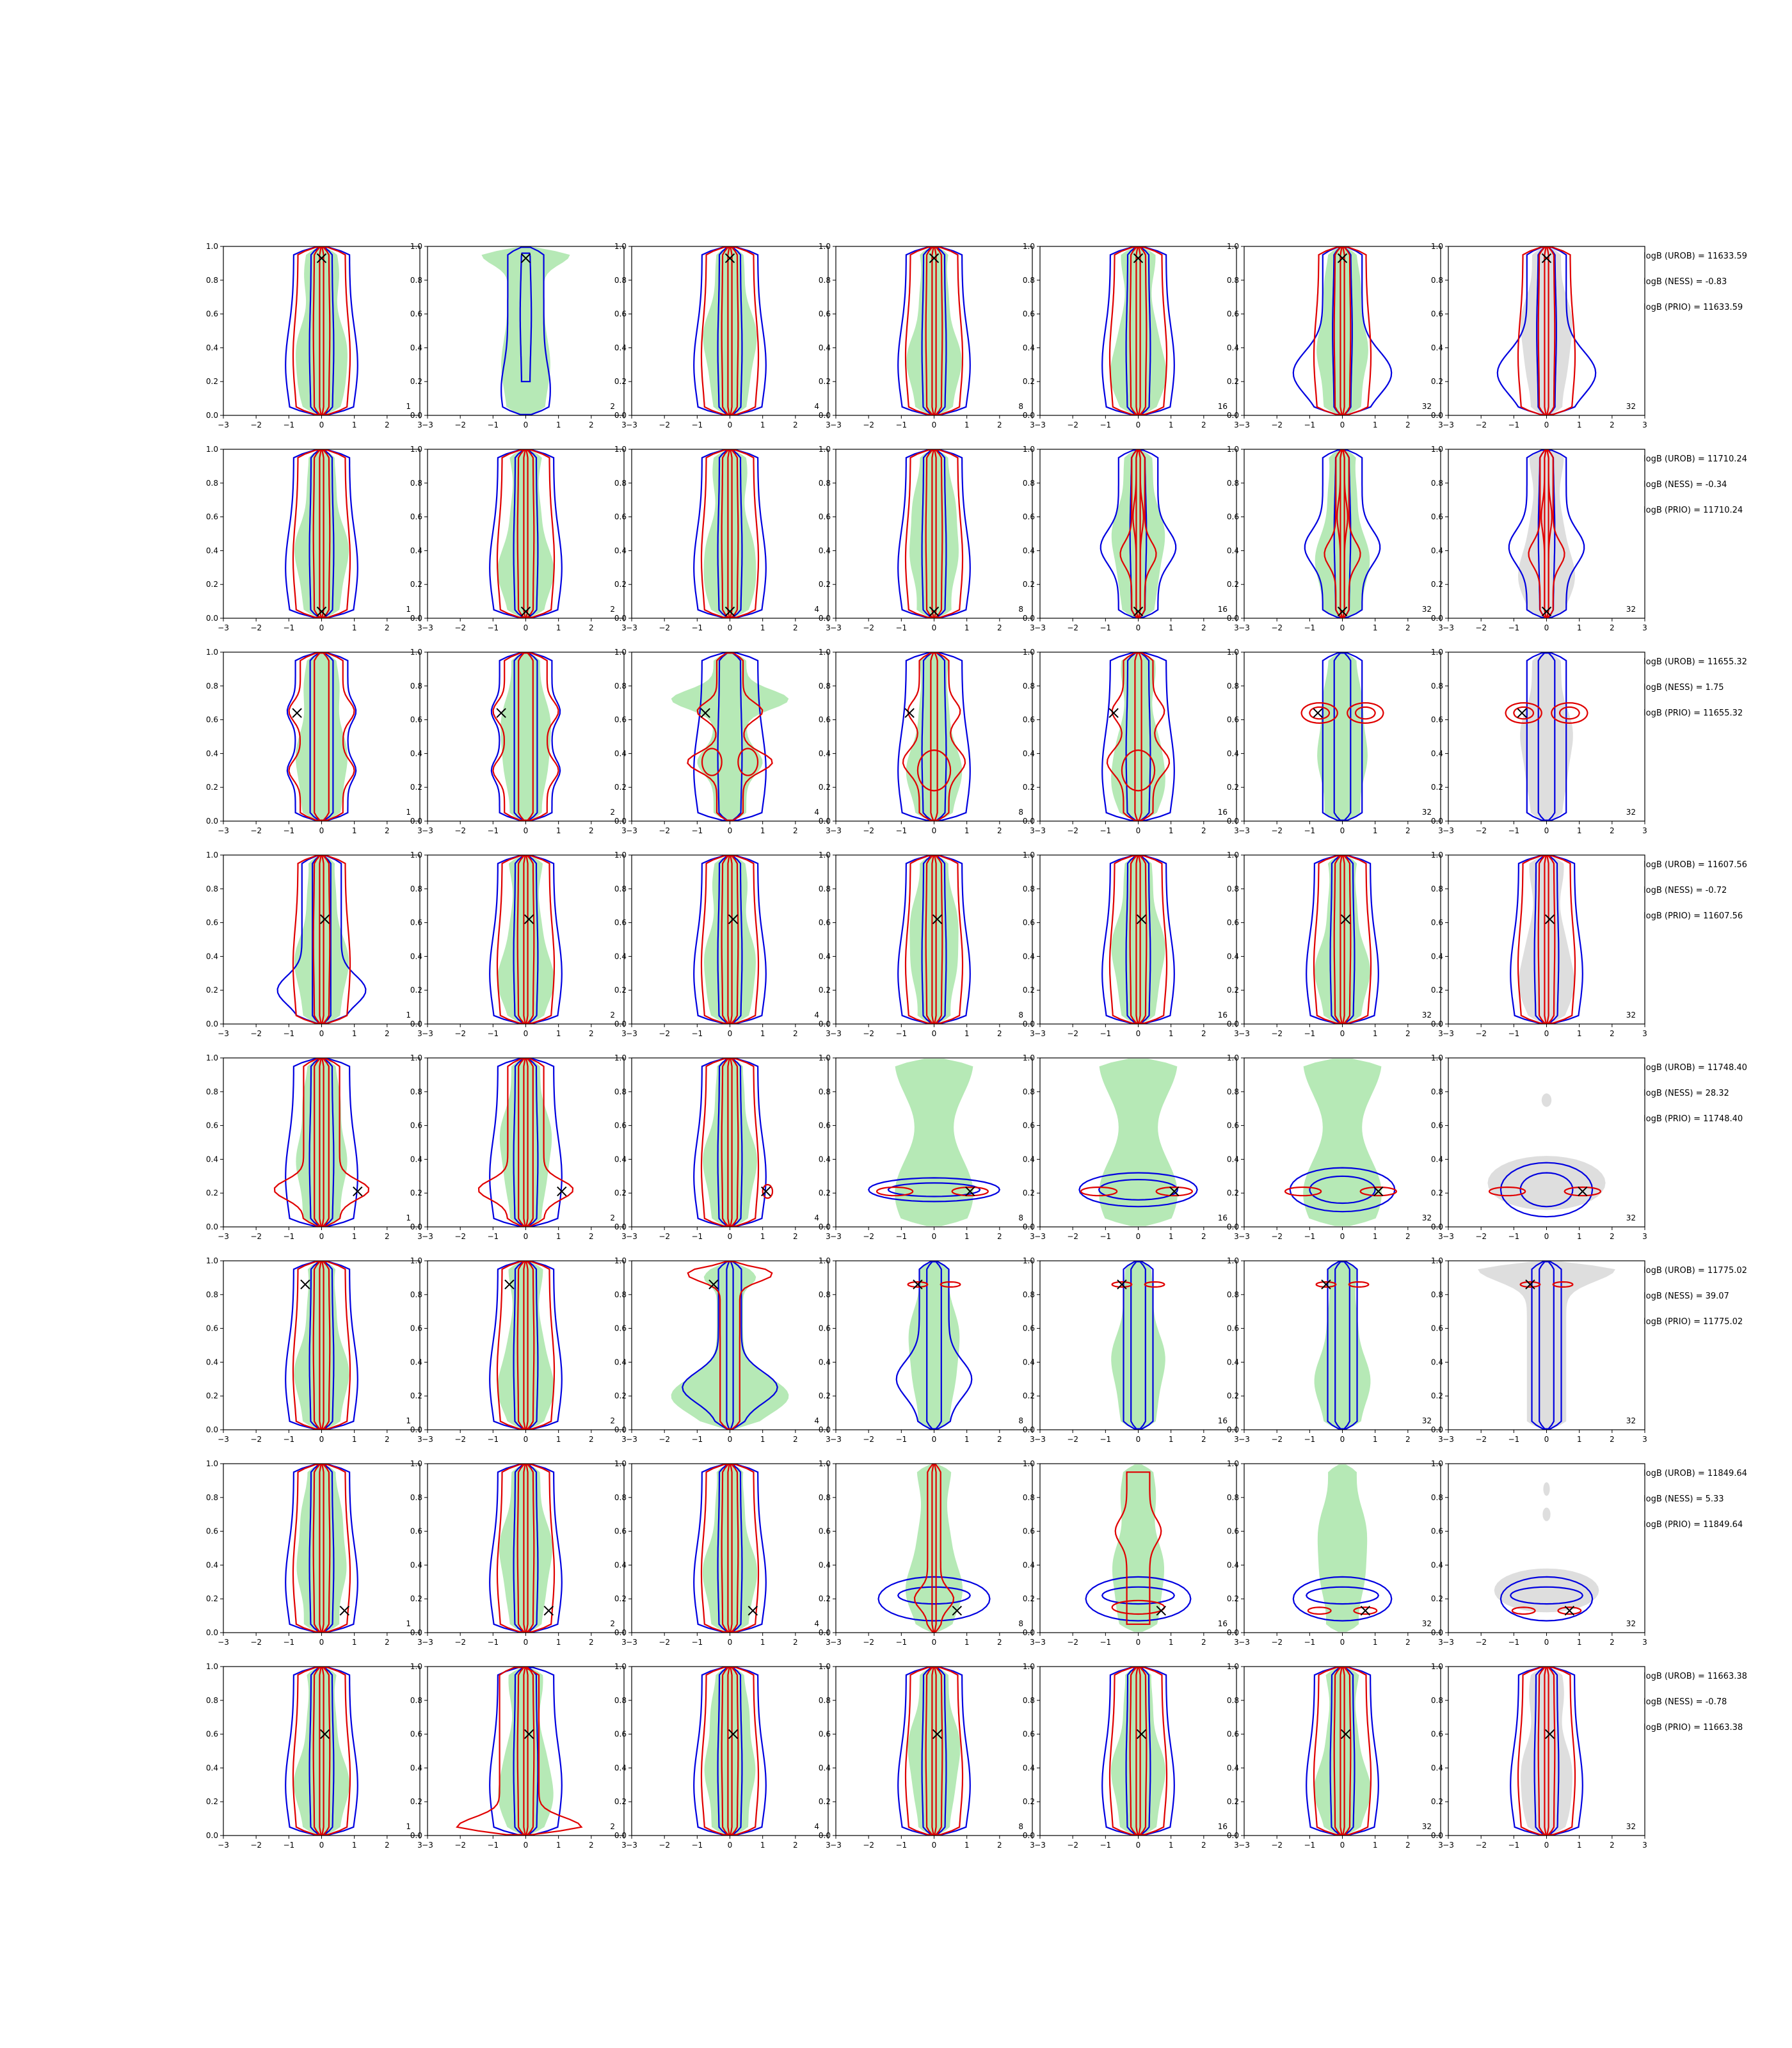  Describe the element at coordinates (518, 1756) in the screenshot. I see `panel-r8-c2: −3 −2 −1 0 1 2 30.00.20.40.60.81.02` at that location.